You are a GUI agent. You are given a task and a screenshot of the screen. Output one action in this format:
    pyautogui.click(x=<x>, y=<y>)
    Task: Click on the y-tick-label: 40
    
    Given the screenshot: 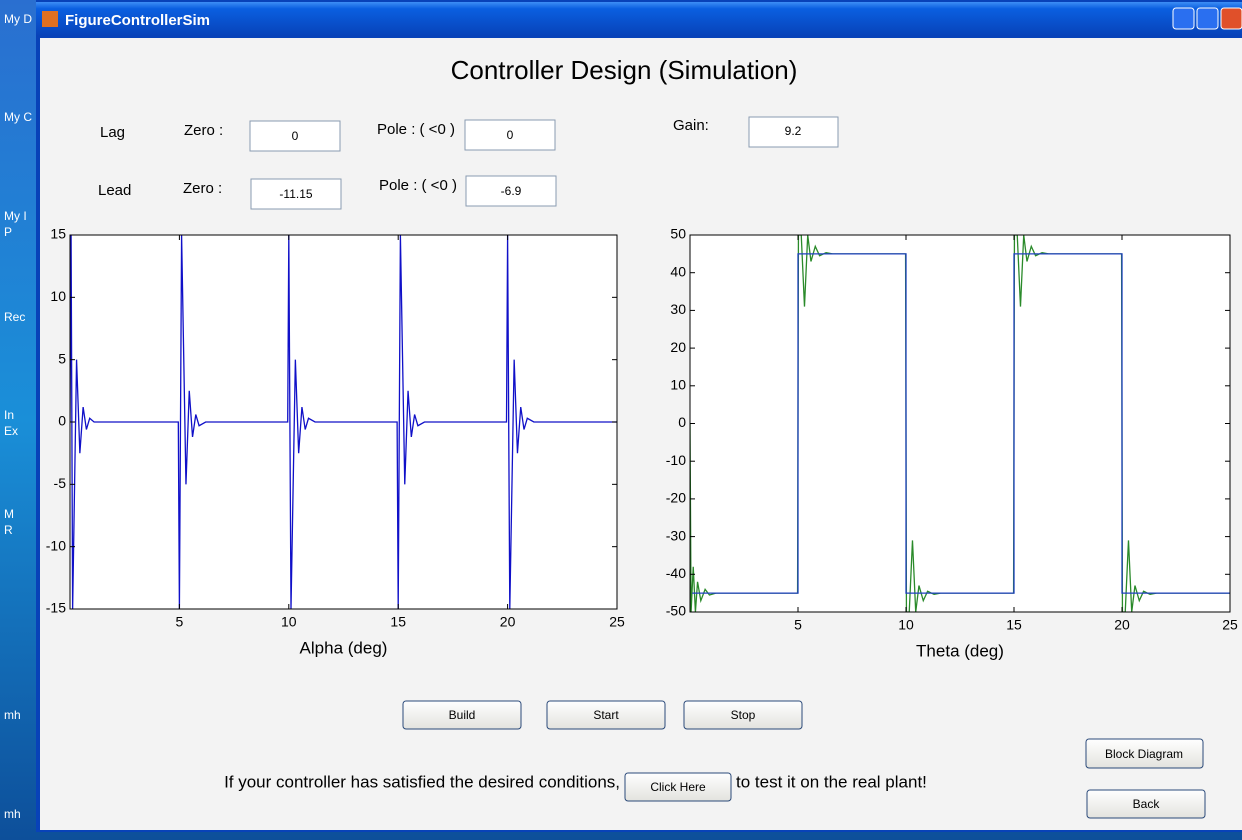 What is the action you would take?
    pyautogui.click(x=678, y=271)
    